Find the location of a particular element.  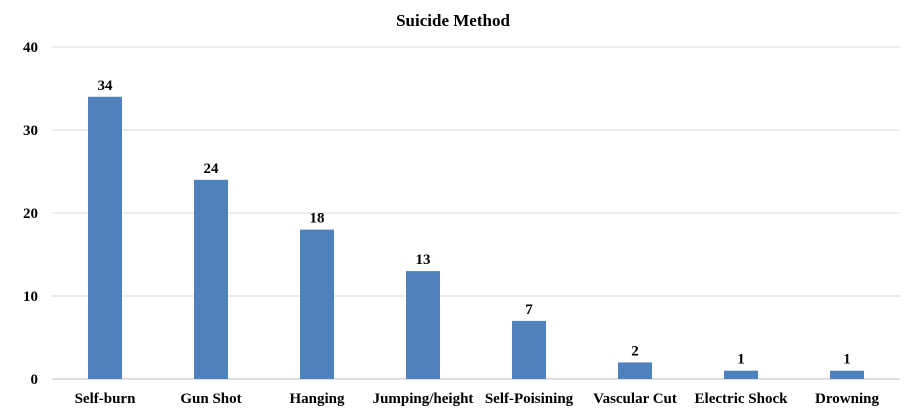

x-tick-label: Vascular Cut is located at coordinates (635, 398).